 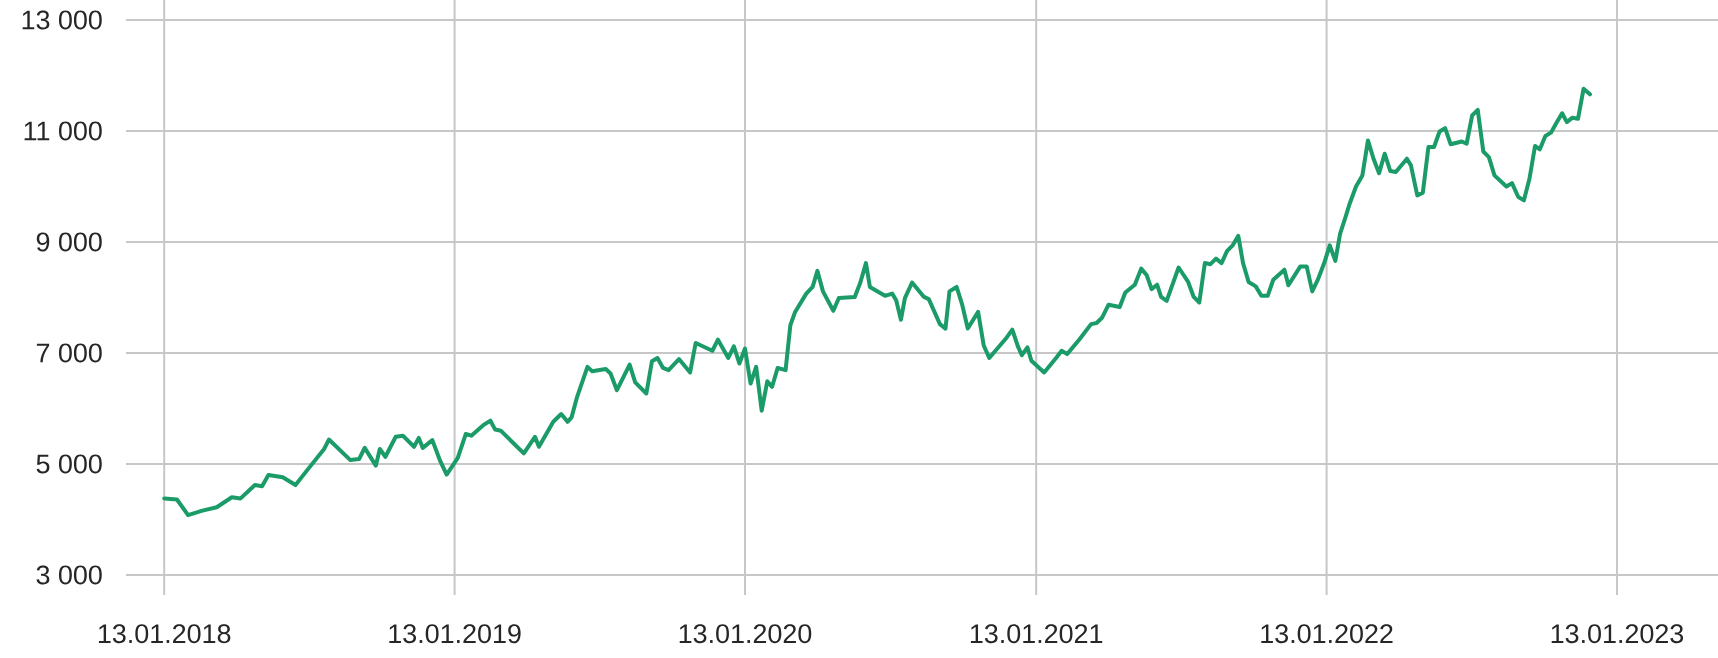 I want to click on x-tick-label: 13.01.2020, so click(x=745, y=634).